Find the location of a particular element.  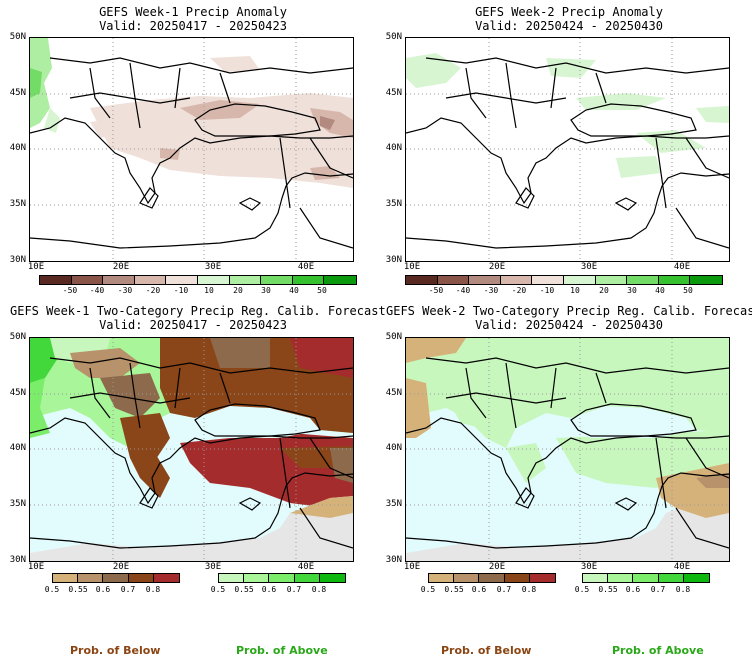

panel-valid-dates: Valid: 20250417 - 20250423 is located at coordinates (193, 325).